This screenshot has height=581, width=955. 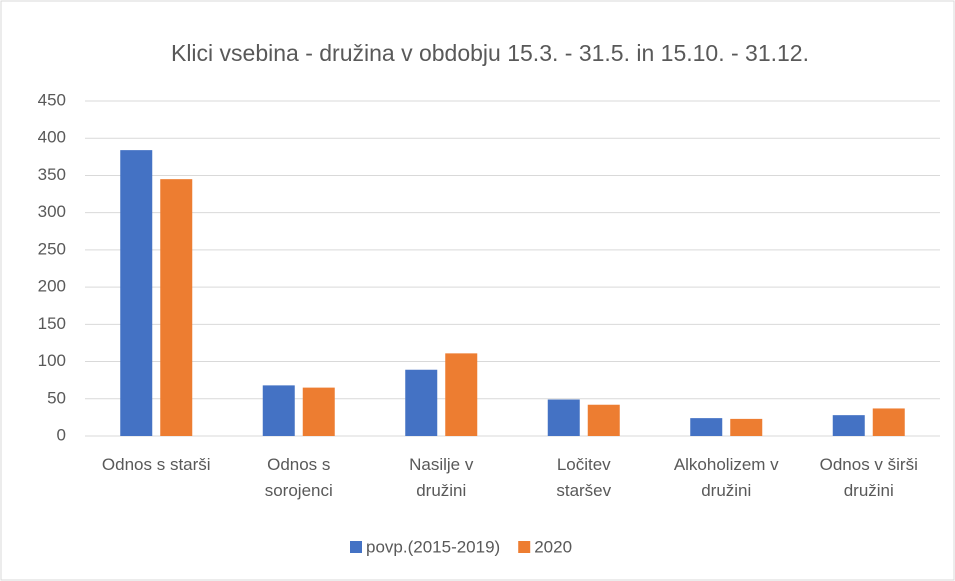 What do you see at coordinates (156, 464) in the screenshot?
I see `x-tick-label: Odnos s starši` at bounding box center [156, 464].